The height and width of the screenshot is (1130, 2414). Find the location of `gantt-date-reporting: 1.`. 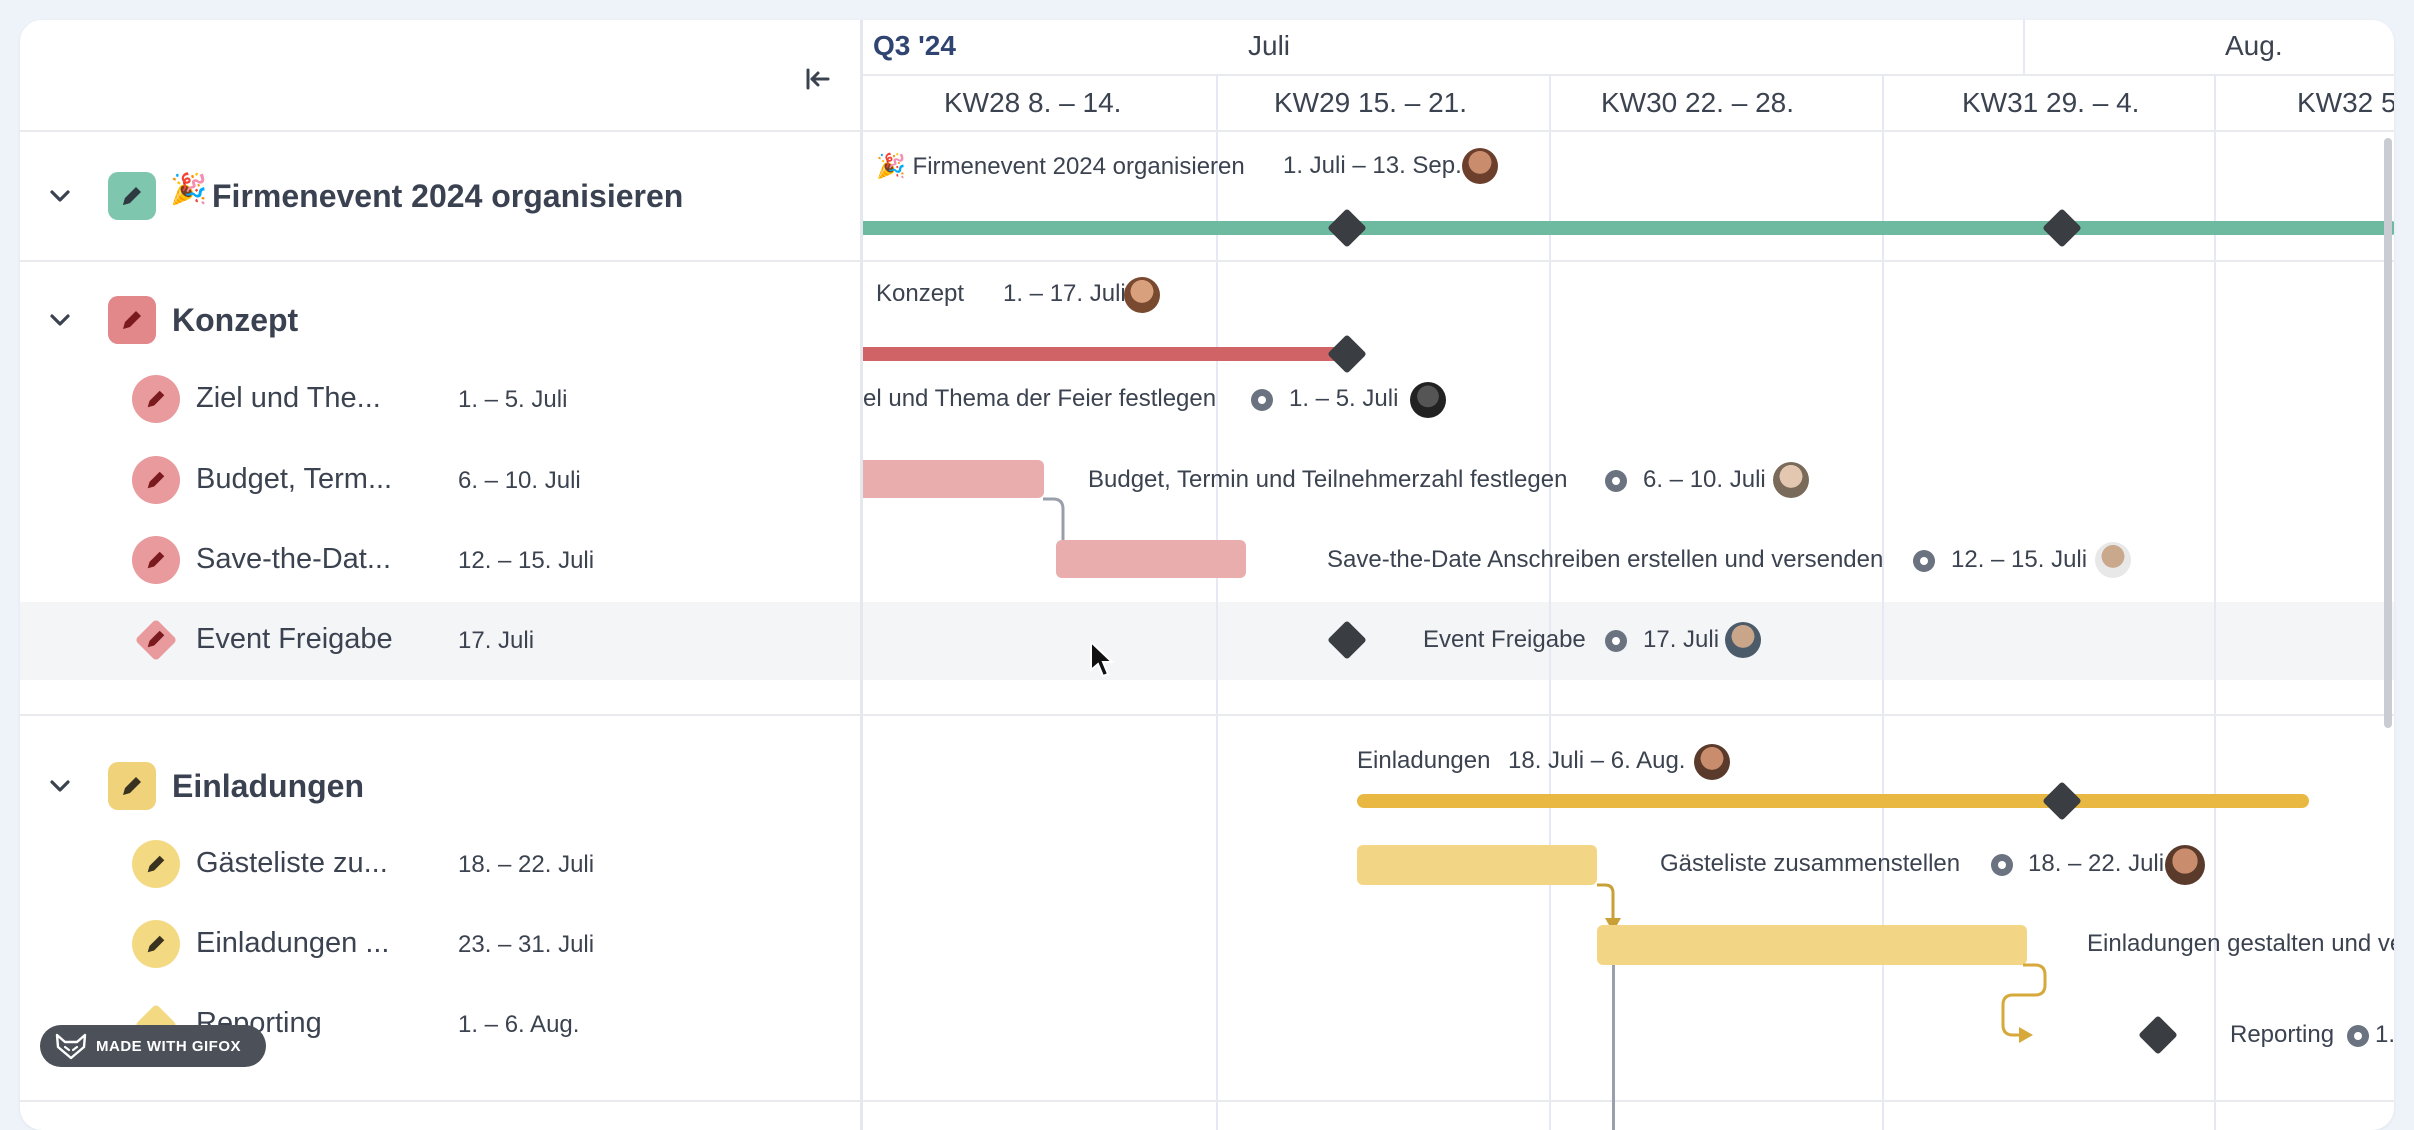

gantt-date-reporting: 1. is located at coordinates (2384, 1034).